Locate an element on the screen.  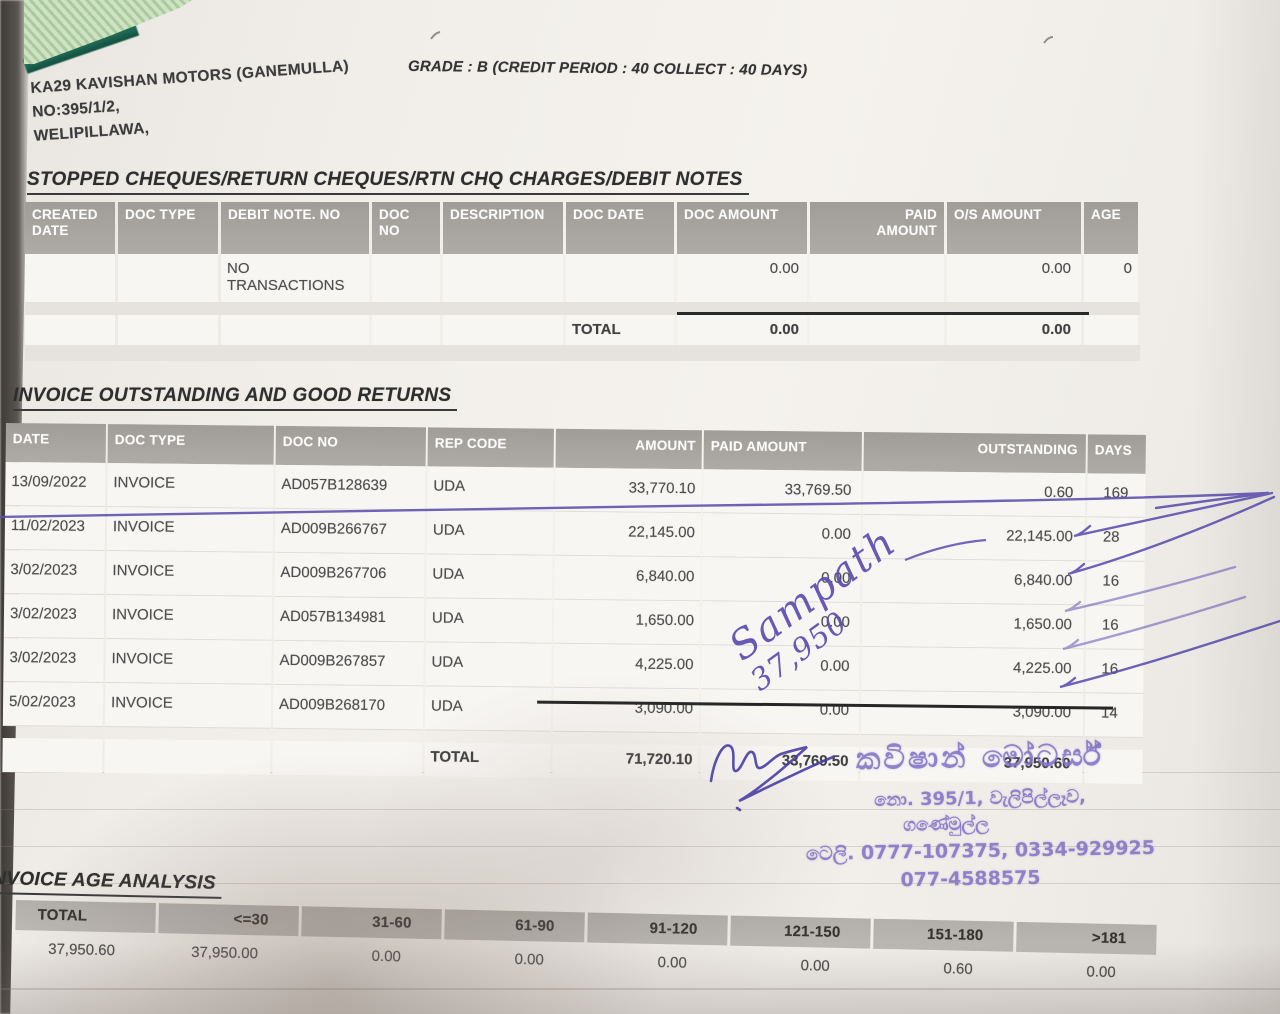
total-rule-line is located at coordinates (883, 313).